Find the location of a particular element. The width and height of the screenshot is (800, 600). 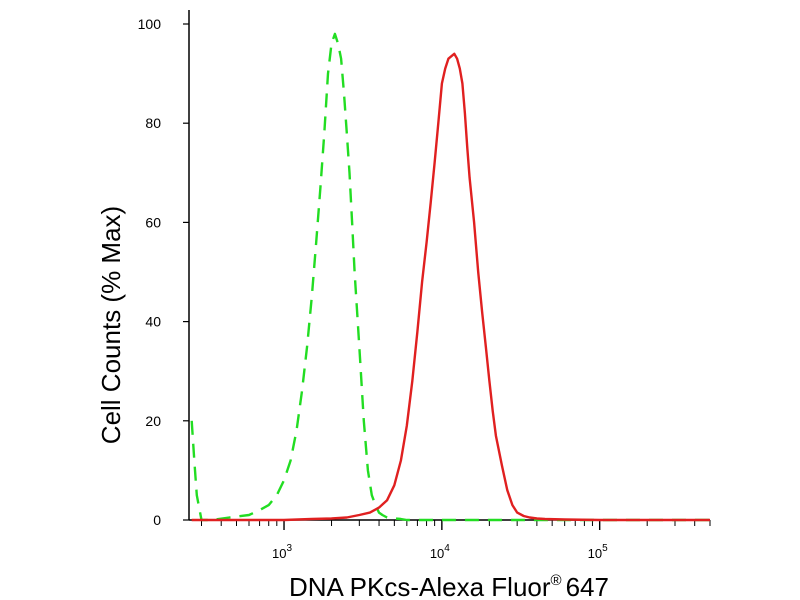

x-axis-title-suffix: 647 is located at coordinates (587, 586).